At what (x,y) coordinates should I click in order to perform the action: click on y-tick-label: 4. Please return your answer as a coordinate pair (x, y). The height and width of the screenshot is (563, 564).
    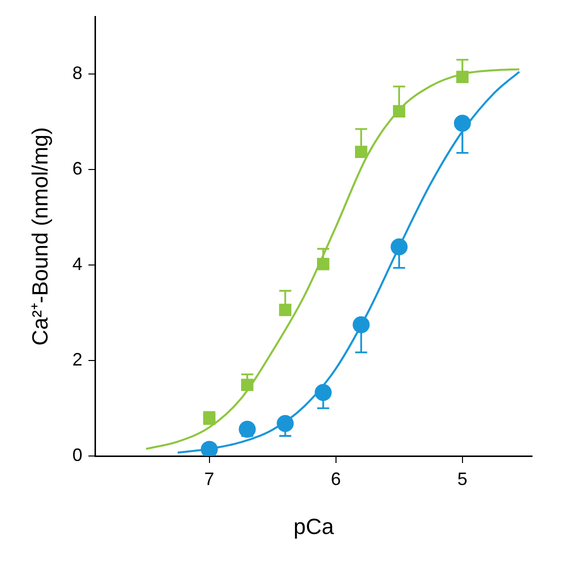
    Looking at the image, I should click on (77, 264).